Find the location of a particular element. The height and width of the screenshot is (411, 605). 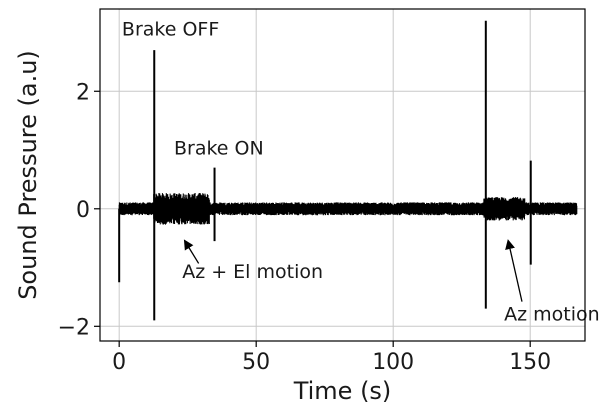

x-tick-label: 0 is located at coordinates (119, 362).